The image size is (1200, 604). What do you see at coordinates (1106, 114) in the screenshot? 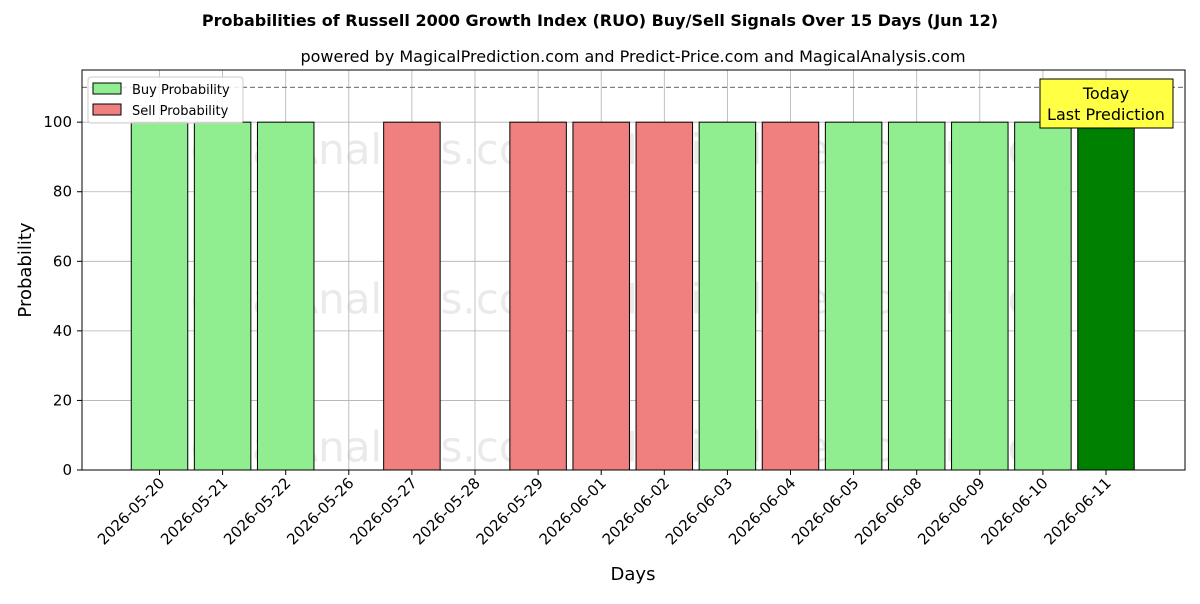
I see `annotation-line2: Last Prediction` at bounding box center [1106, 114].